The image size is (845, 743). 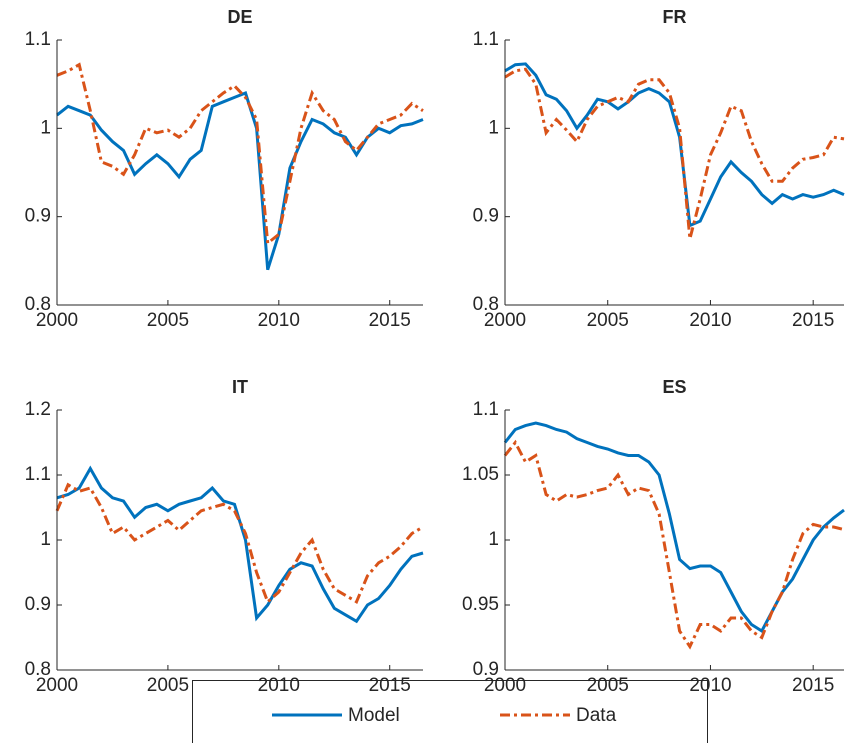 What do you see at coordinates (374, 715) in the screenshot?
I see `legend-label: Model` at bounding box center [374, 715].